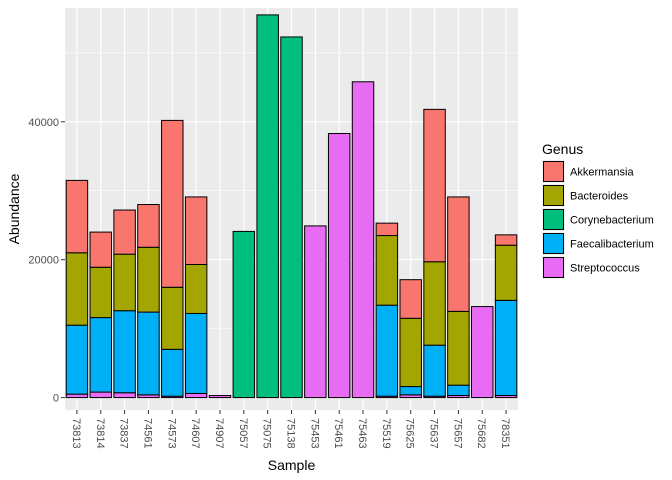 This screenshot has height=480, width=672. Describe the element at coordinates (195, 433) in the screenshot. I see `x-tick-label: 74607` at that location.